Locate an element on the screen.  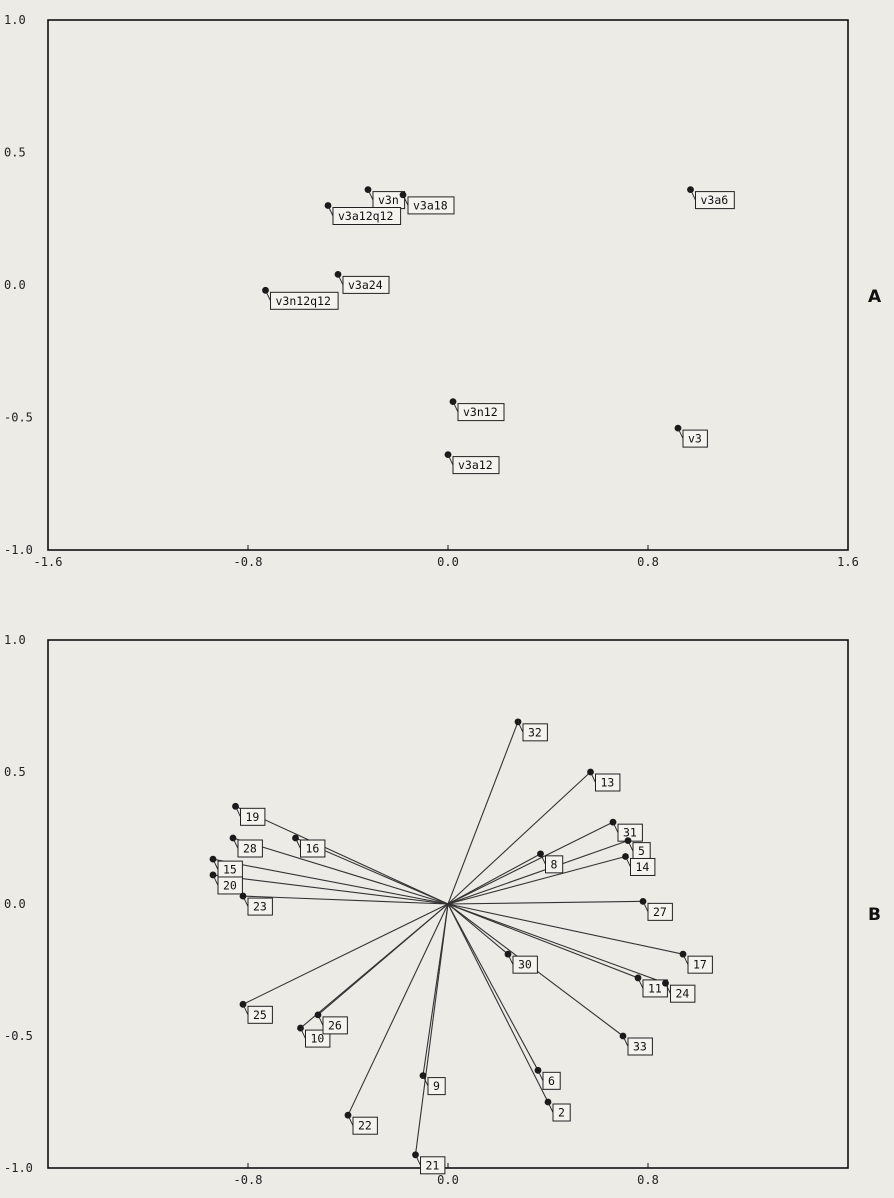
panel-a-point-label: v3a18 is located at coordinates (430, 205).